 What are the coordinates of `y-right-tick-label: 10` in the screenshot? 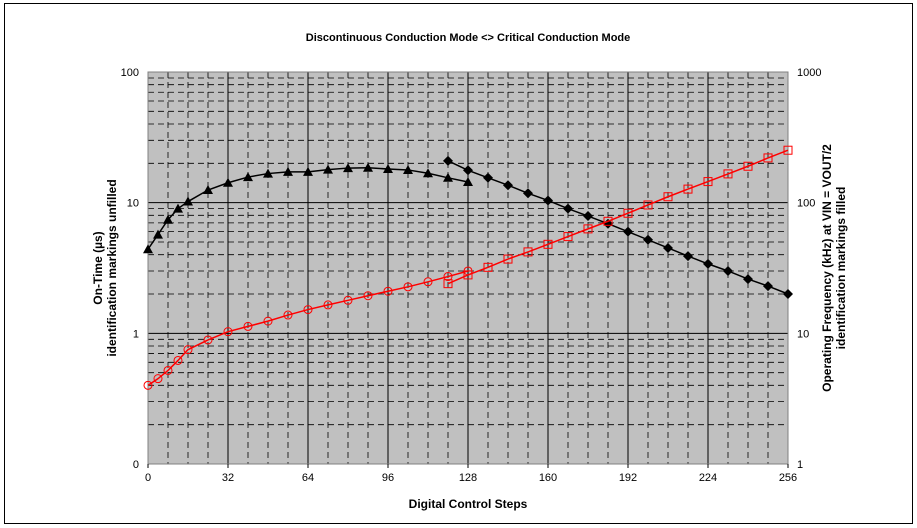 It's located at (803, 334).